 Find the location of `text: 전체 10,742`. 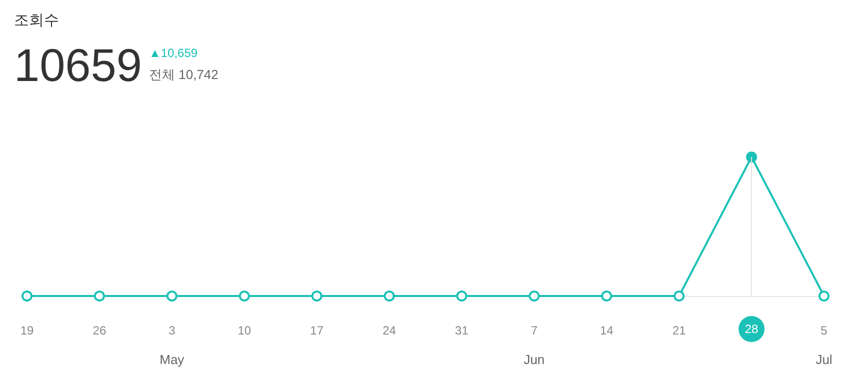

text: 전체 10,742 is located at coordinates (183, 74).